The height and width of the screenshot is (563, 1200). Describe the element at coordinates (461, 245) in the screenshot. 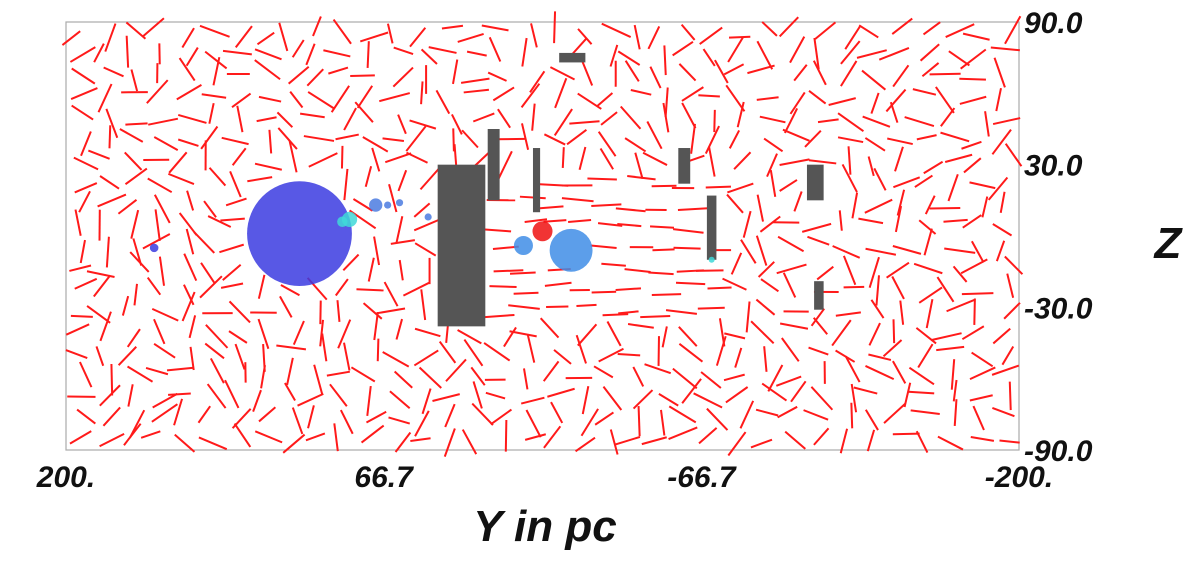

I see `obstacle` at that location.